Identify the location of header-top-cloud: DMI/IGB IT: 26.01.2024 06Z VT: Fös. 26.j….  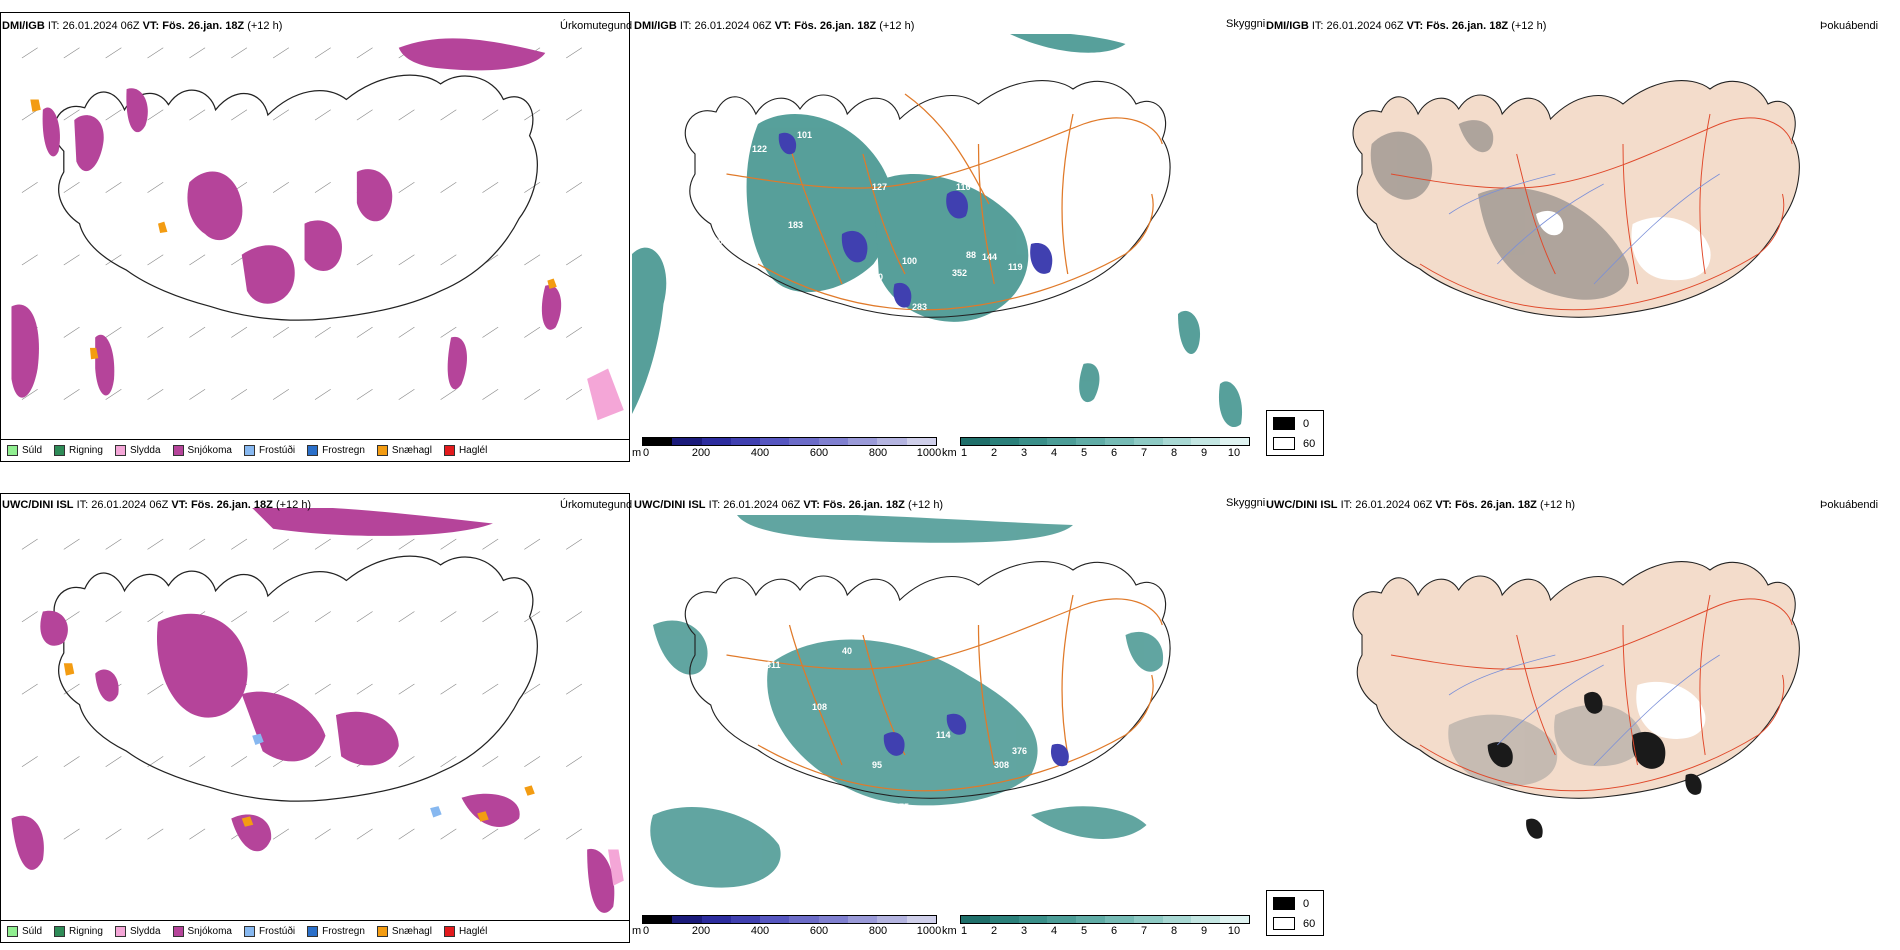
(774, 26).